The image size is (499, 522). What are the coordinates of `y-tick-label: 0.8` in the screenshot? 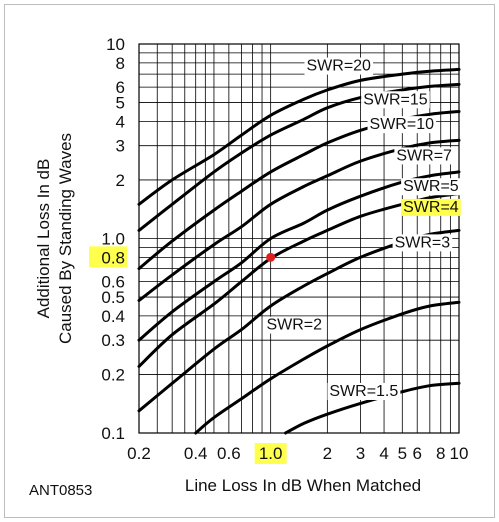 It's located at (113, 257).